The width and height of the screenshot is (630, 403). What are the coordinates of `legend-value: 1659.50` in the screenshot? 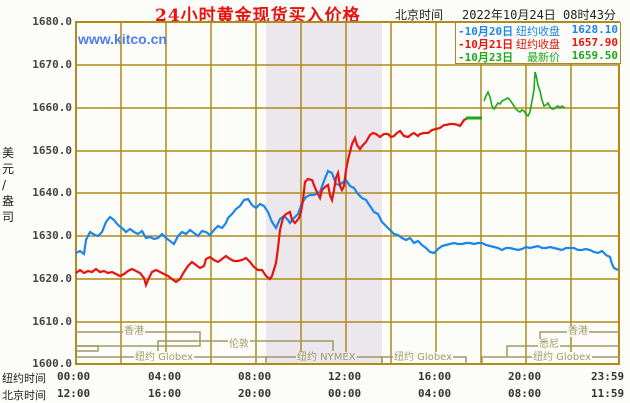 It's located at (594, 55).